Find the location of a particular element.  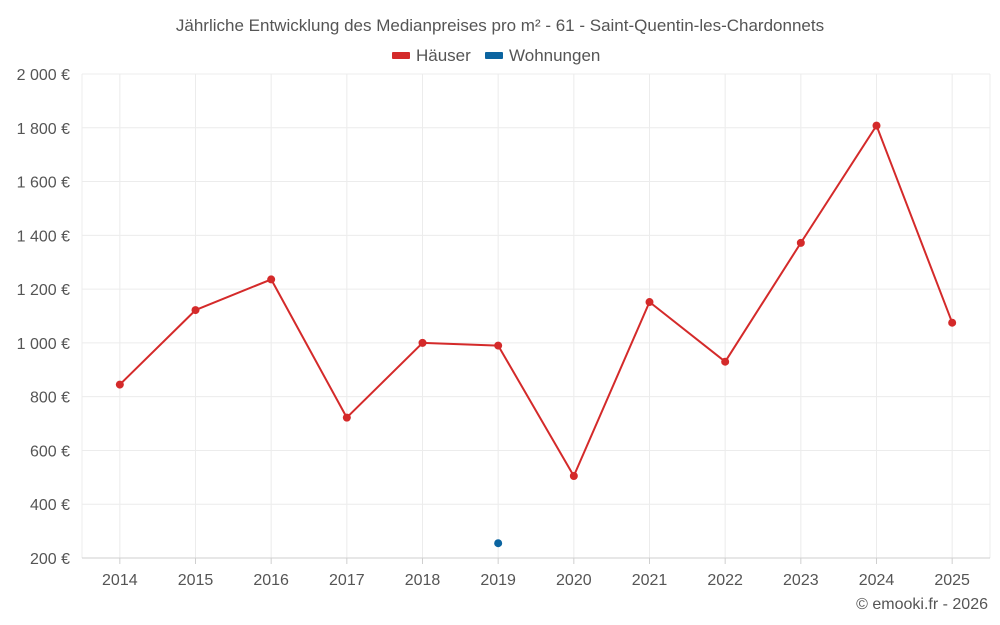

x-tick-label: 2025 is located at coordinates (952, 580).